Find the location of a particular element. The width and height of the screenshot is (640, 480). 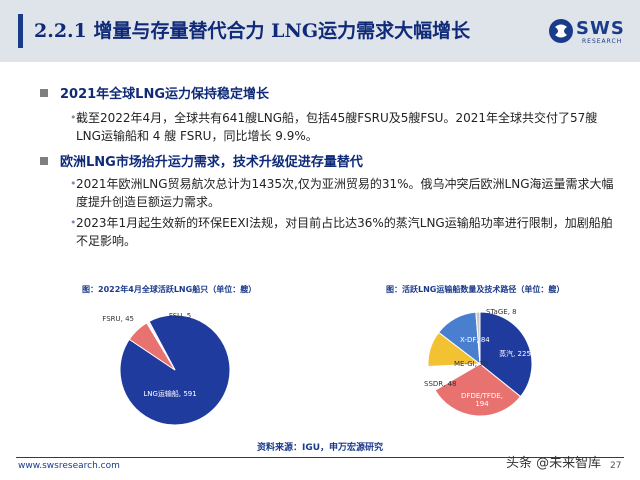

pie-label-5: X-DF, 84 is located at coordinates (475, 340).